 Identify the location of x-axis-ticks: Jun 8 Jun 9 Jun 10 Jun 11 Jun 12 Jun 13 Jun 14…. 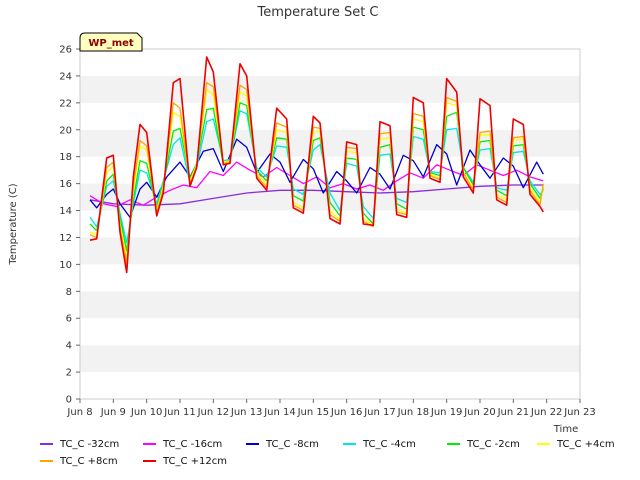
(331, 408).